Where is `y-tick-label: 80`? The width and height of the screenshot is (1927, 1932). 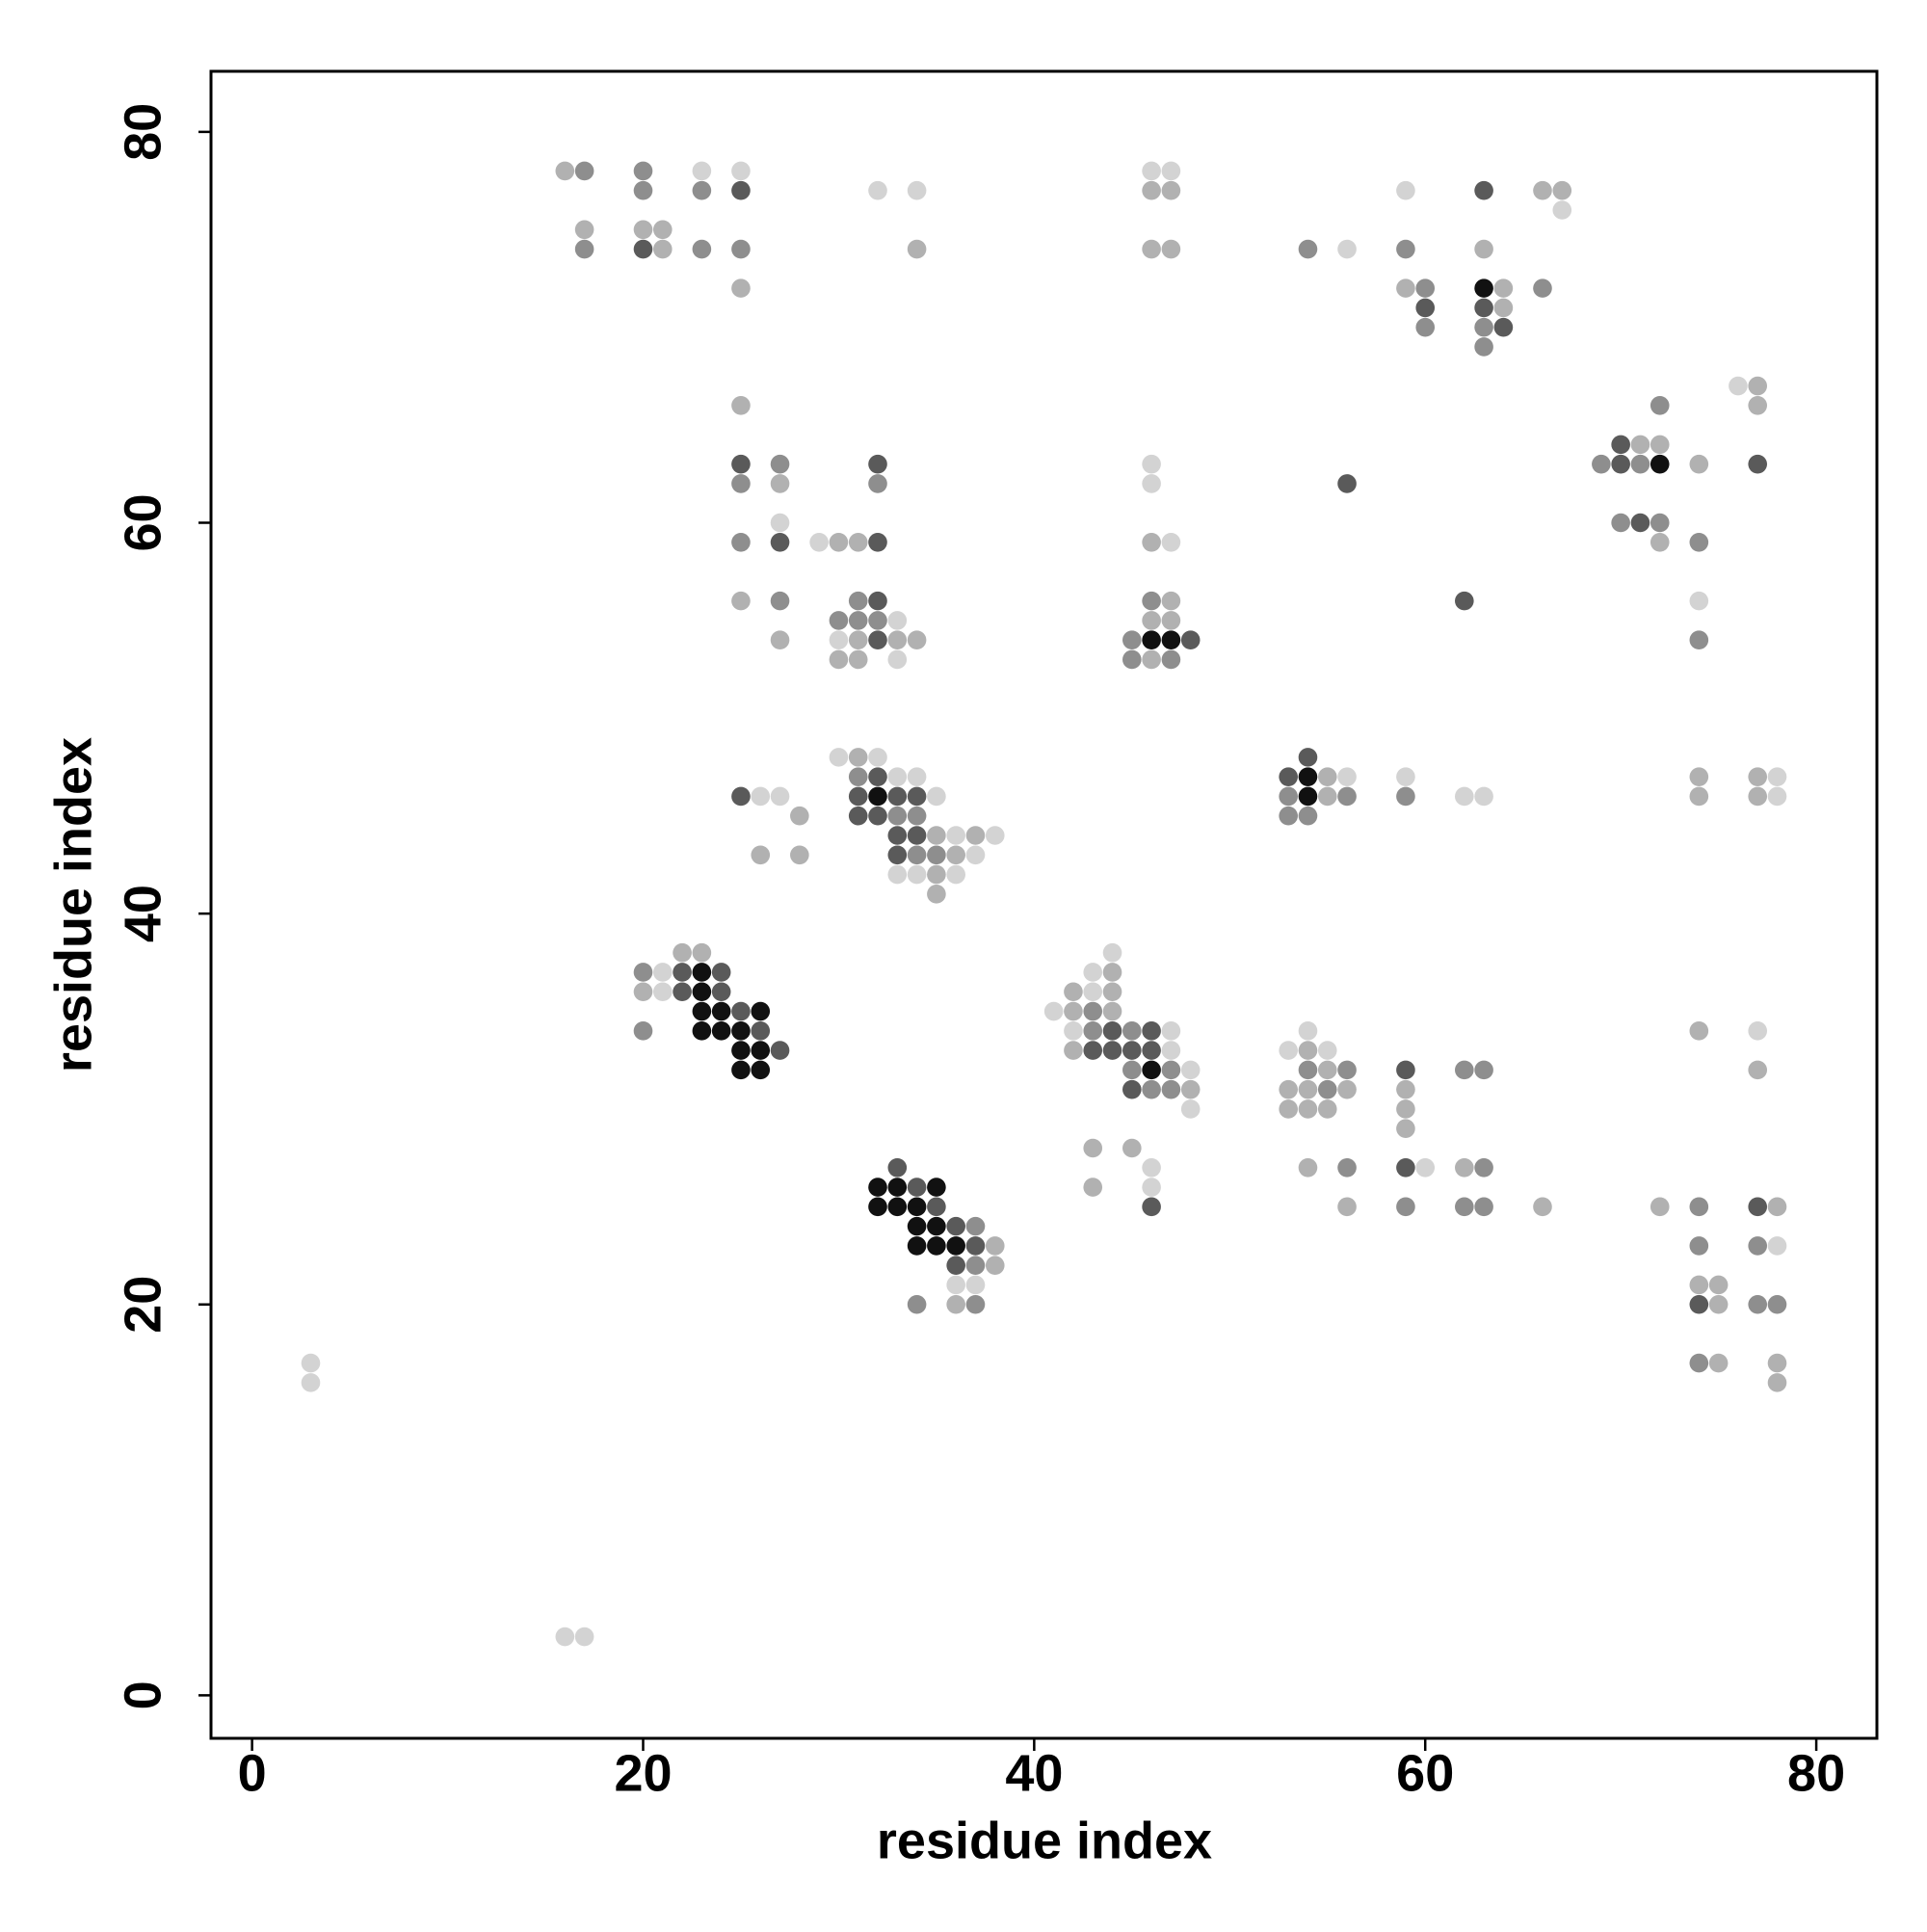
y-tick-label: 80 is located at coordinates (143, 132).